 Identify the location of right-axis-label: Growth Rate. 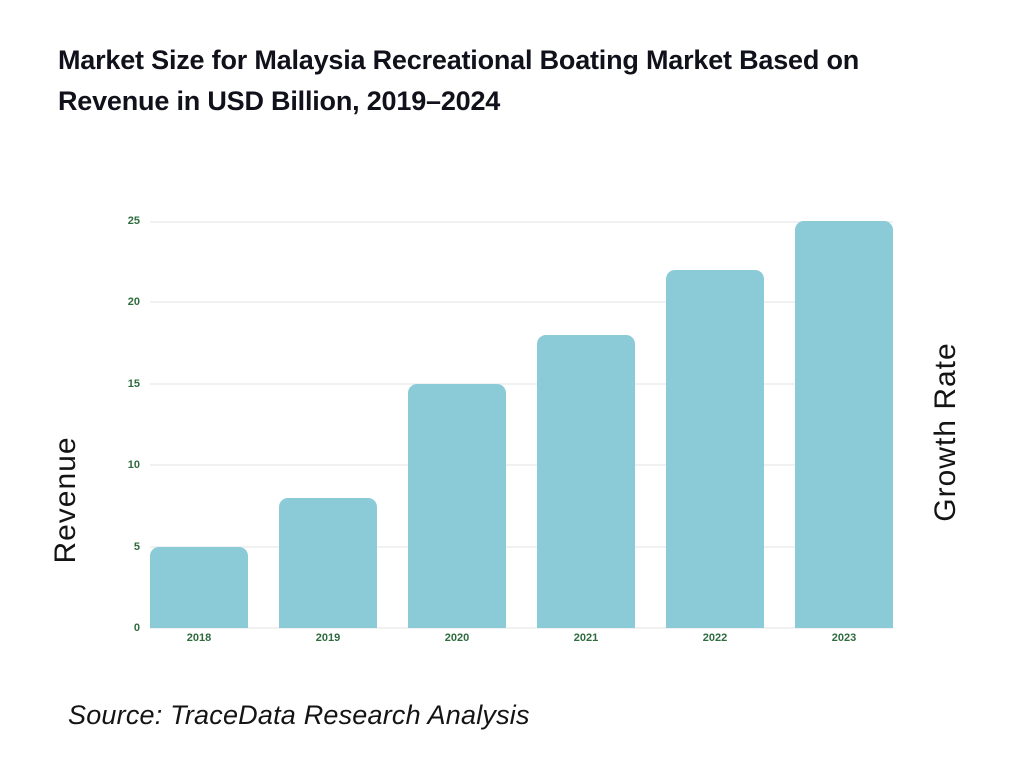
(945, 432).